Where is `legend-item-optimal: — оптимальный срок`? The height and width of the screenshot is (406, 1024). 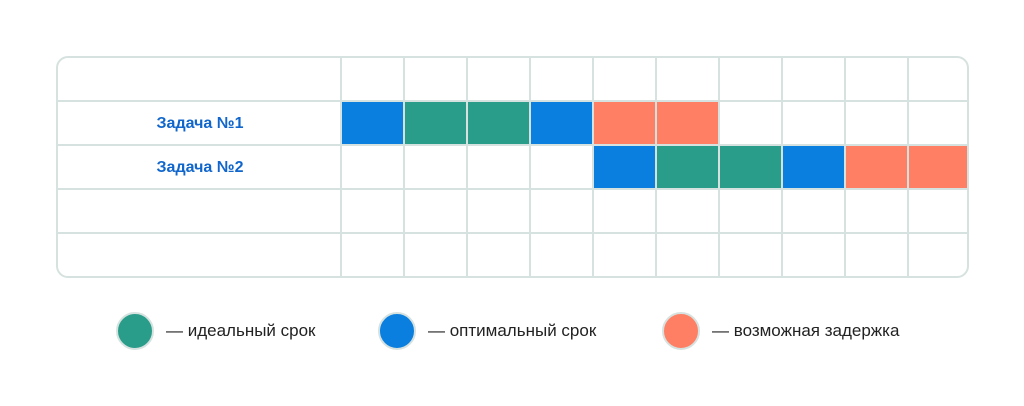 legend-item-optimal: — оптимальный срок is located at coordinates (487, 331).